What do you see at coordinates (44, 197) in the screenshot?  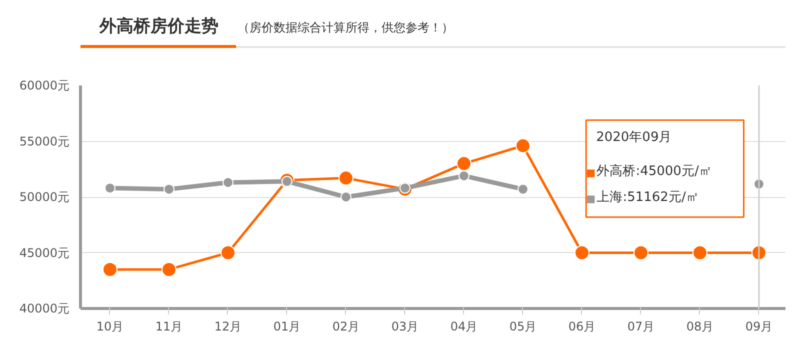 I see `y-tick-label: 50000元` at bounding box center [44, 197].